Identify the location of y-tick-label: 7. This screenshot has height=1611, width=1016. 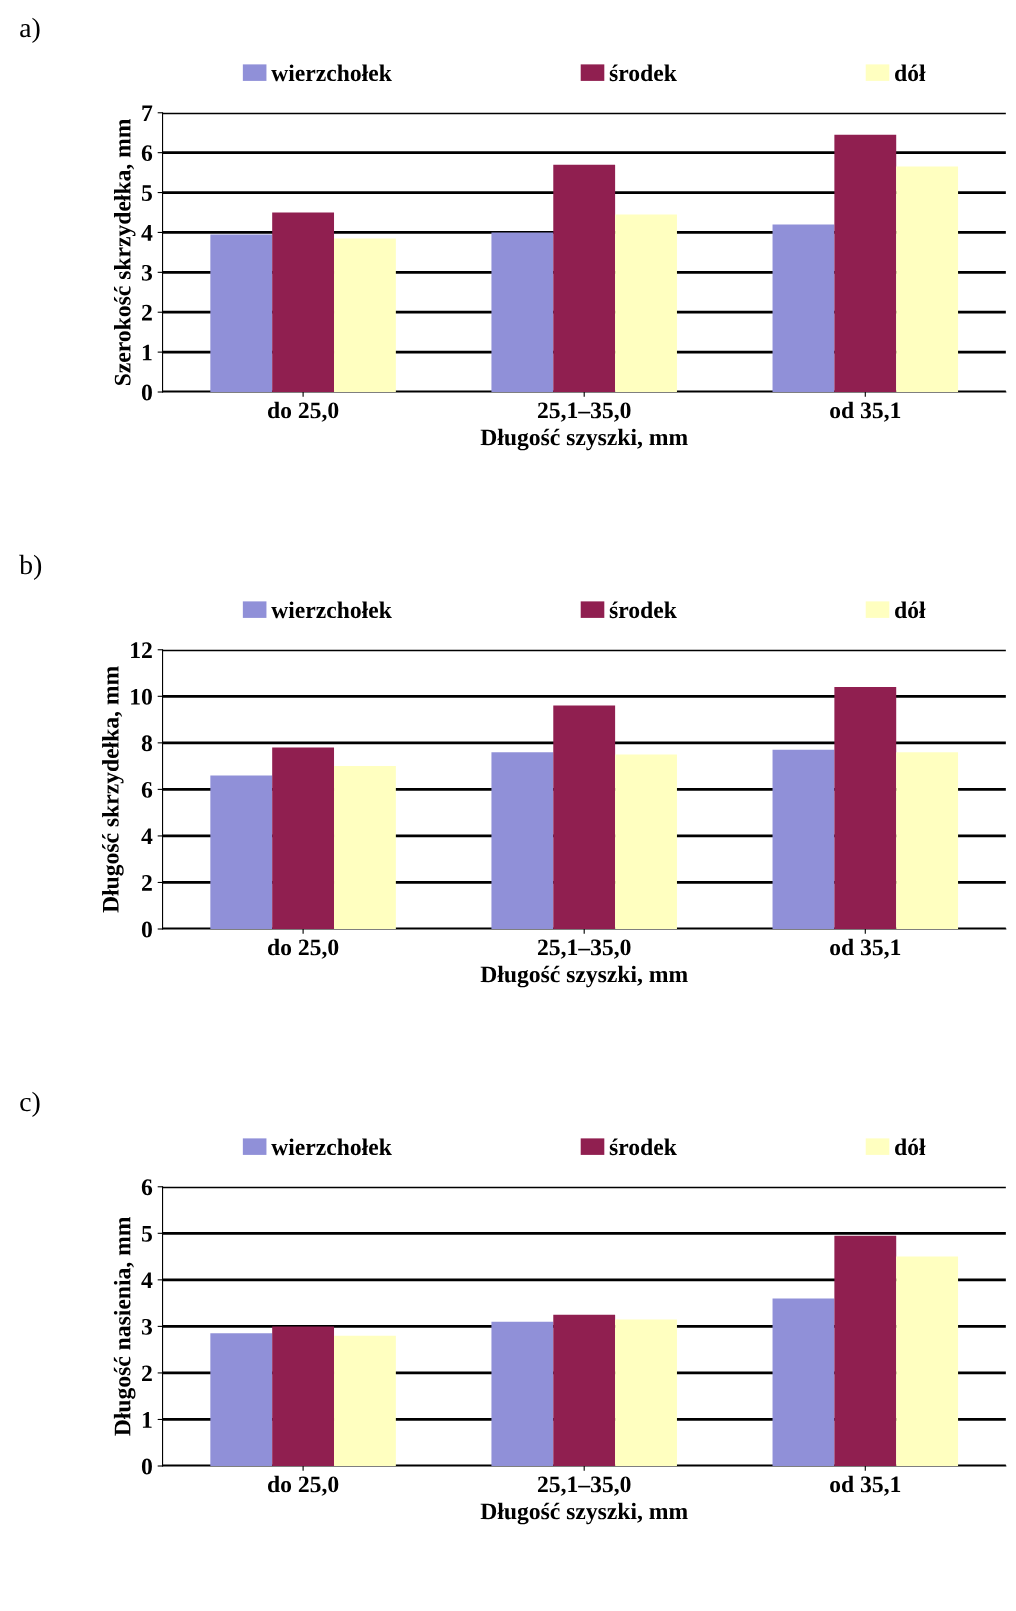
(147, 113).